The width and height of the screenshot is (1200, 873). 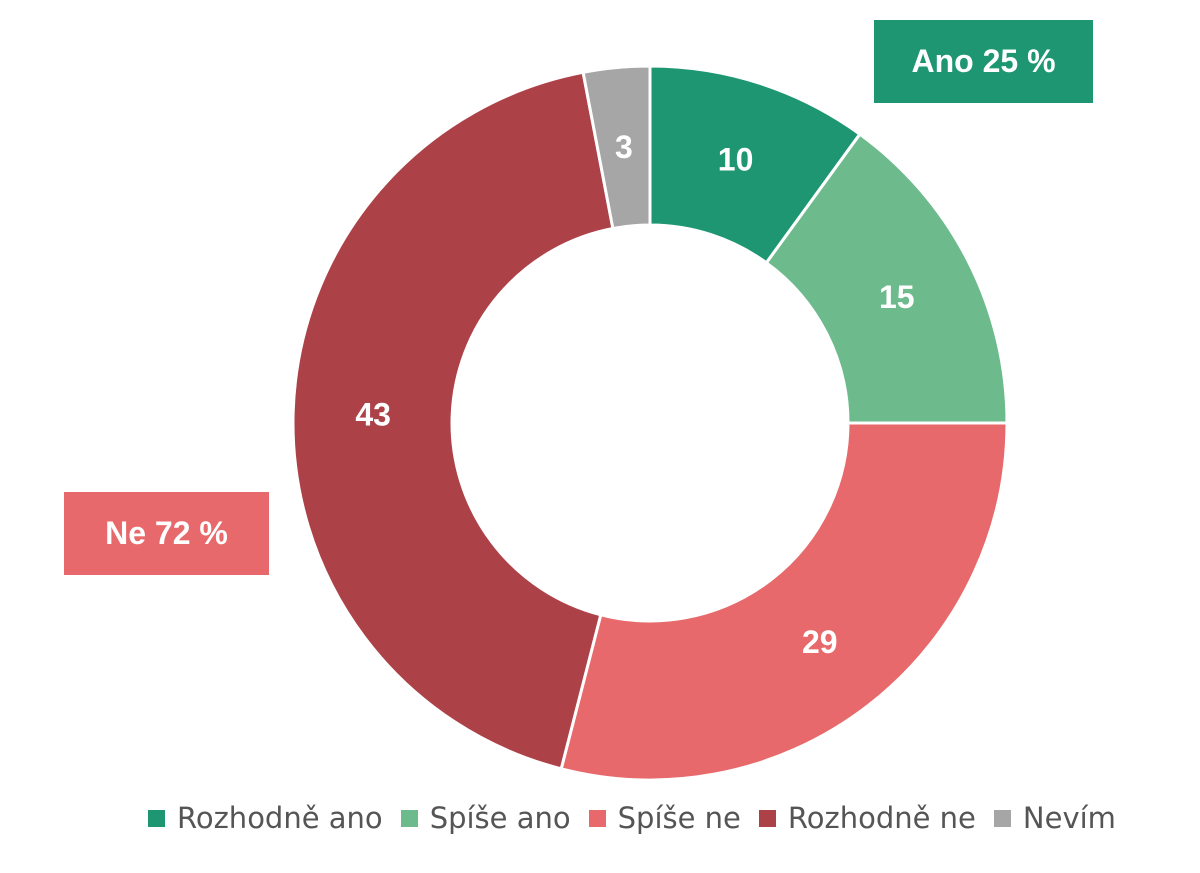 I want to click on legend-item-spise-ne: Spíše ne, so click(x=664, y=818).